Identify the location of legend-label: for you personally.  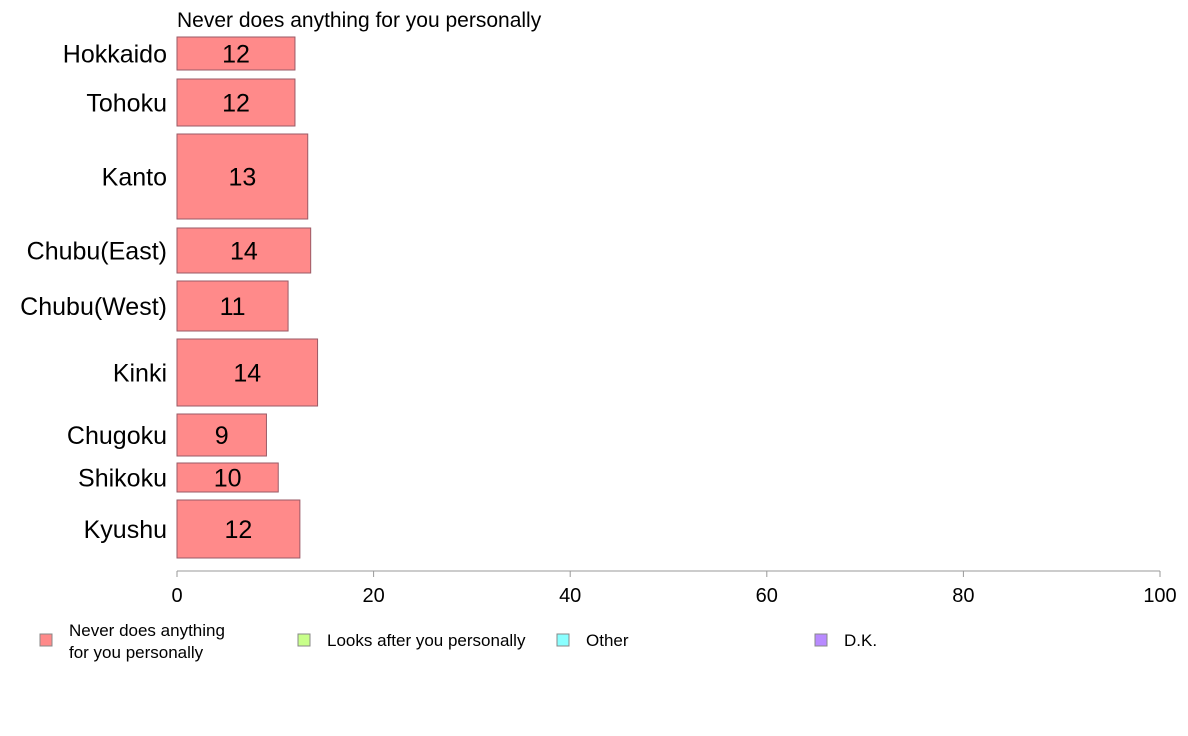
(136, 652).